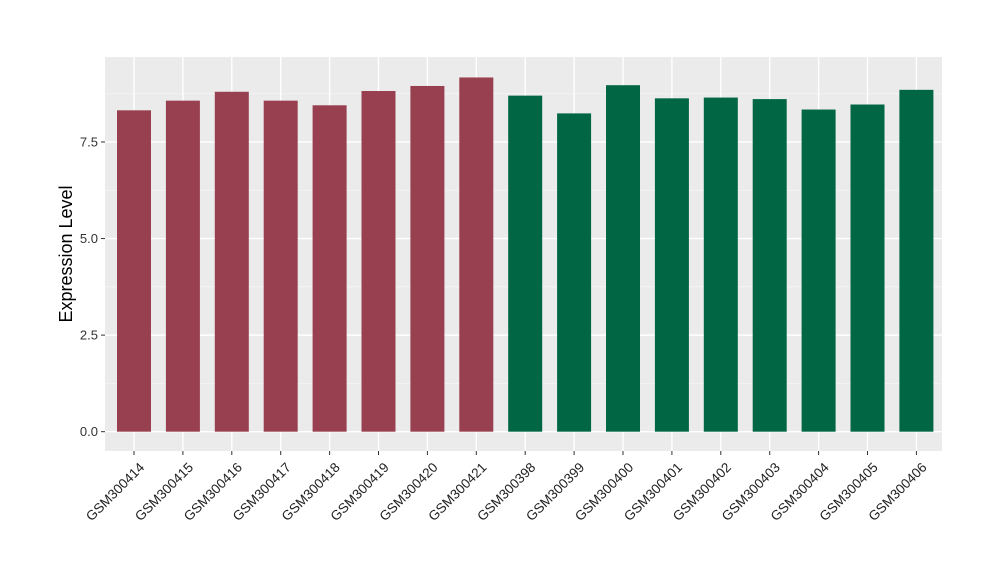 This screenshot has height=580, width=1000. Describe the element at coordinates (89, 335) in the screenshot. I see `y-tick-label: 2.5` at that location.